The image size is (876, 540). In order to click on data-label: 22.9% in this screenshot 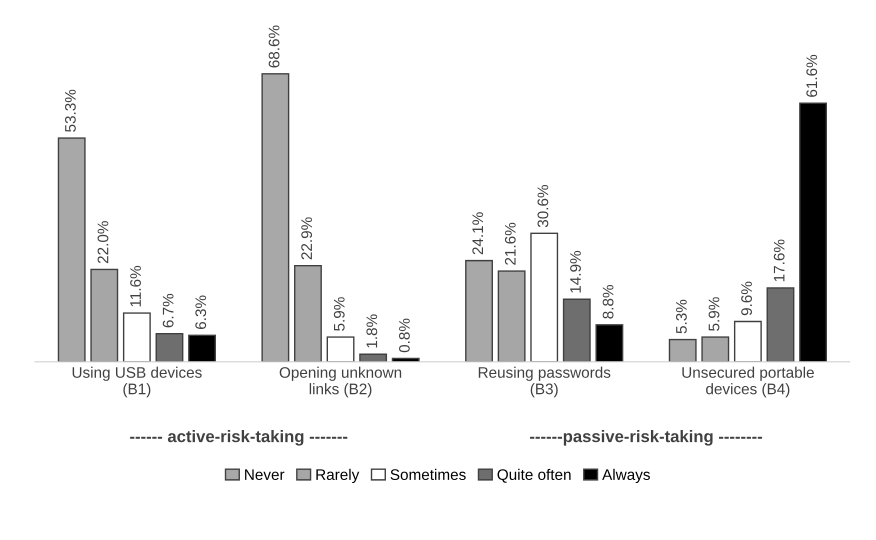, I will do `click(306, 238)`.